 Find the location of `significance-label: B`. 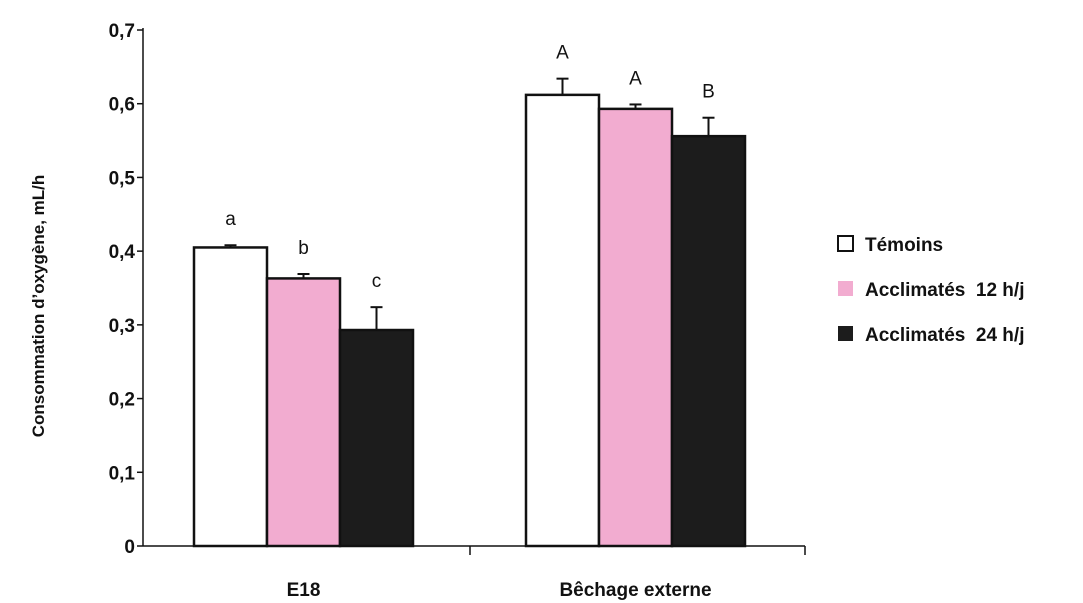

significance-label: B is located at coordinates (708, 92).